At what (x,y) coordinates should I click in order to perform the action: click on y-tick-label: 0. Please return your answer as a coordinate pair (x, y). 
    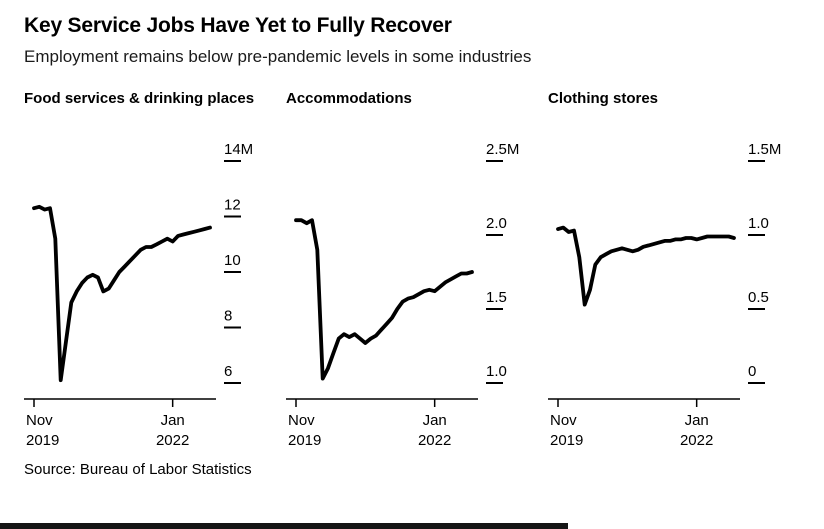
    Looking at the image, I should click on (752, 371).